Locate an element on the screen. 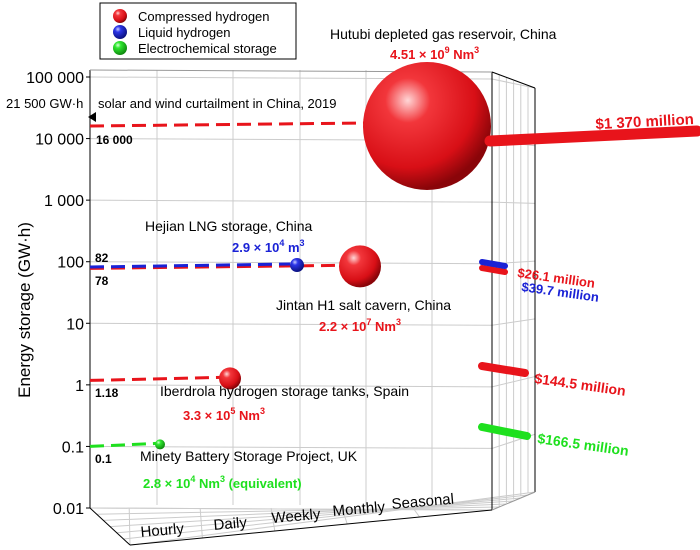 The image size is (700, 550). label-hejian: Hejian LNG storage, China 2.9 × 104 m3 is located at coordinates (229, 236).